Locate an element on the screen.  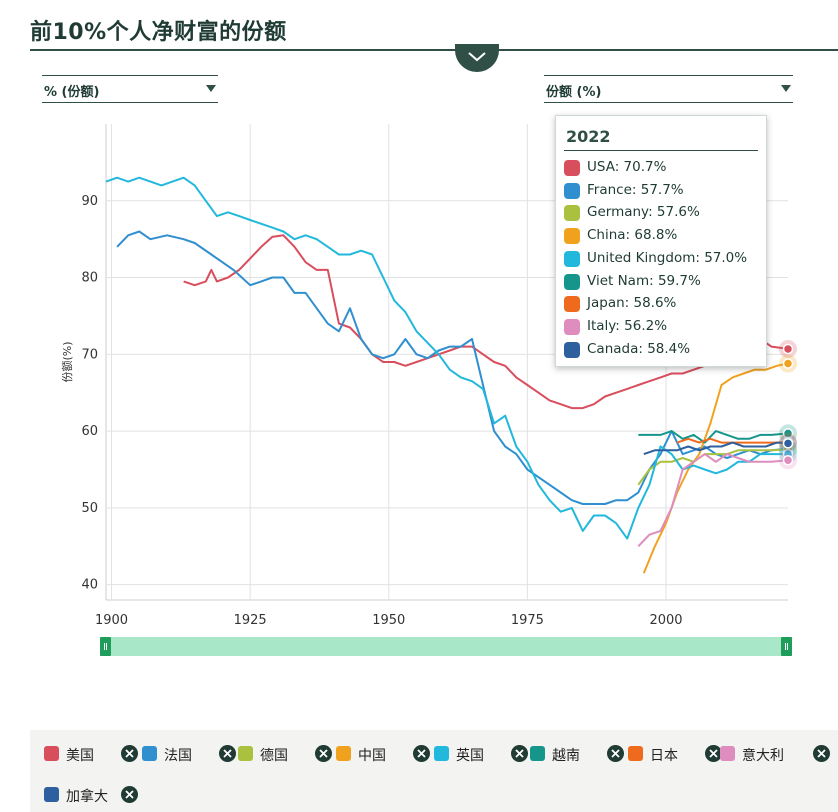
x-tick-label: 1975 is located at coordinates (527, 620).